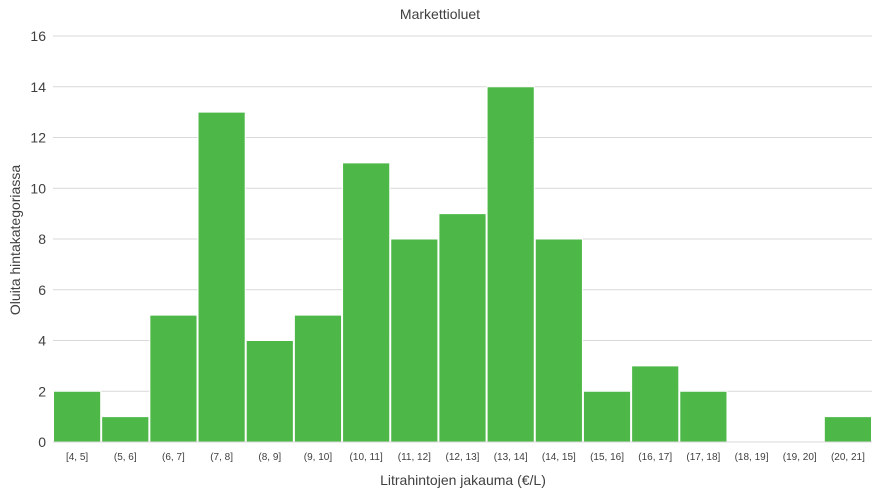 Image resolution: width=880 pixels, height=501 pixels. What do you see at coordinates (173, 457) in the screenshot?
I see `x-tick-label: (6, 7]` at bounding box center [173, 457].